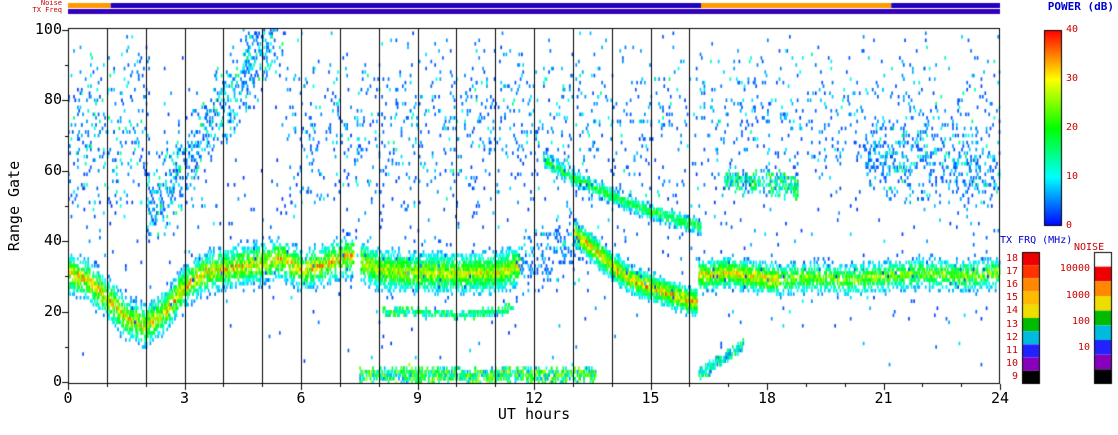 This screenshot has width=1118, height=435. I want to click on x-tick-label: 24, so click(1000, 398).